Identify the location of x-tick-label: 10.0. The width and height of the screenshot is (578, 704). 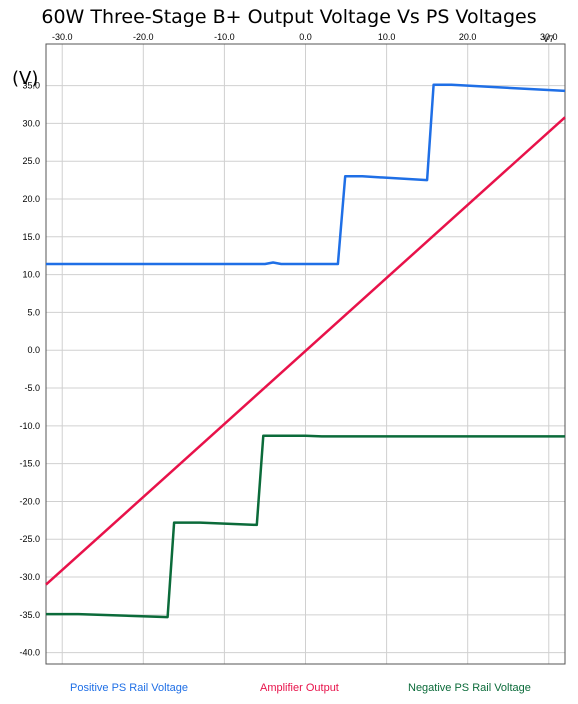
(387, 37).